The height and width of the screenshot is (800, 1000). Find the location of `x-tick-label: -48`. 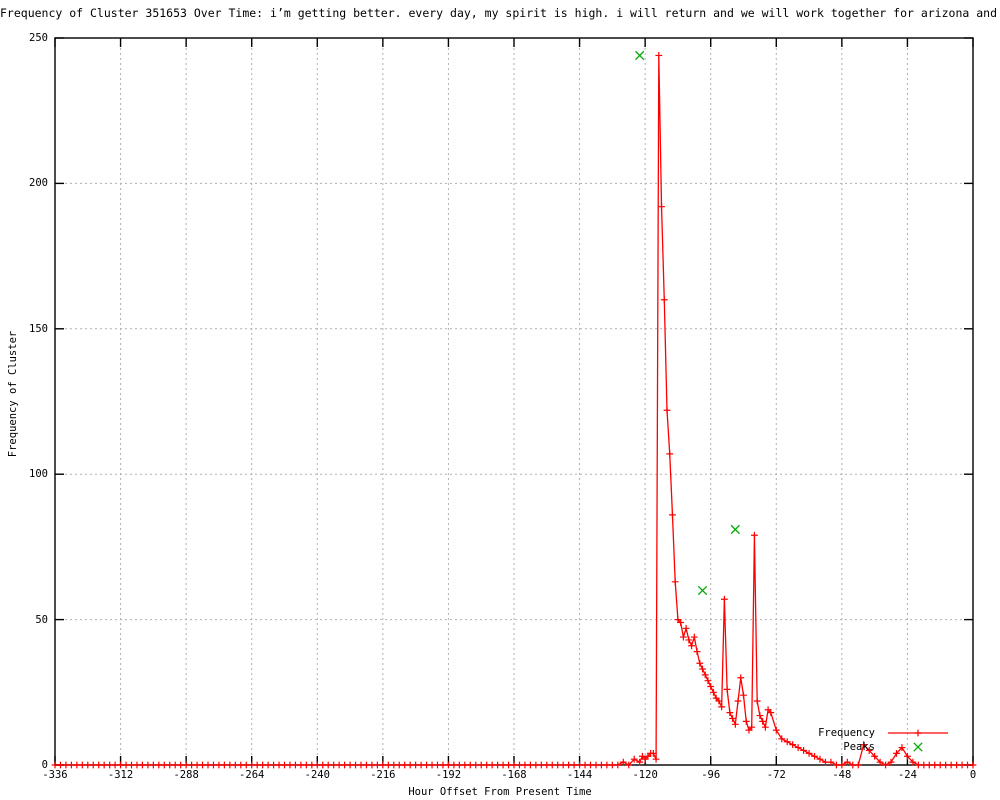

x-tick-label: -48 is located at coordinates (842, 775).